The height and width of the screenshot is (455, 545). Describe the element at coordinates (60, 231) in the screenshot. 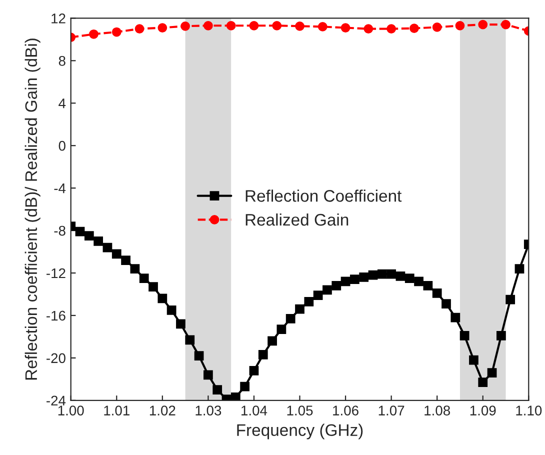

I see `y-tick-label: -8` at that location.